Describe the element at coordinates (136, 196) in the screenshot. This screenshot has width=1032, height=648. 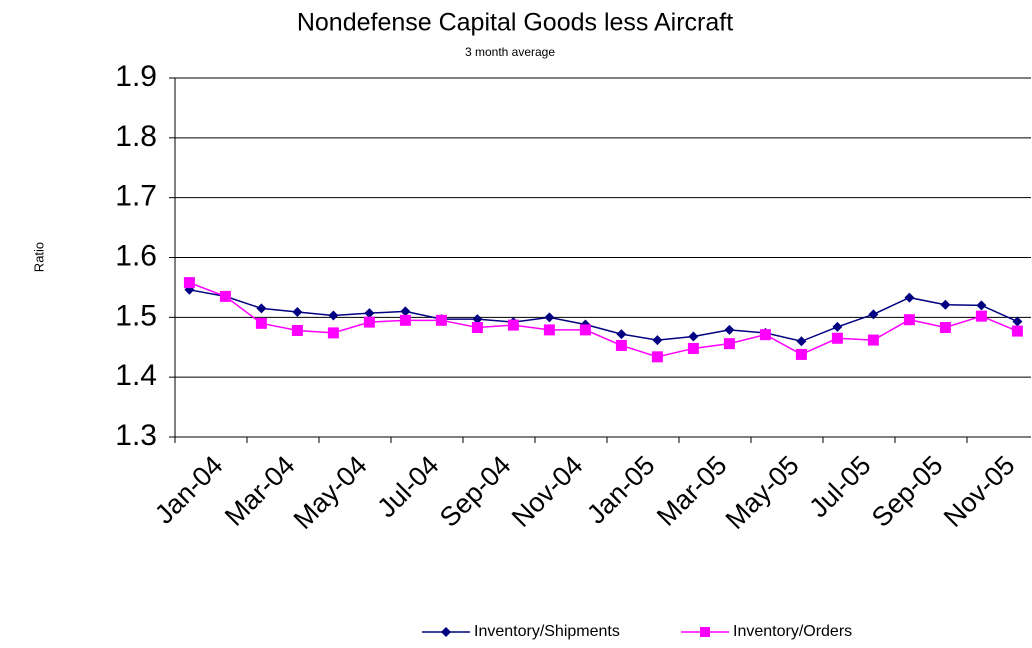
I see `y-tick-label: 1.7` at that location.